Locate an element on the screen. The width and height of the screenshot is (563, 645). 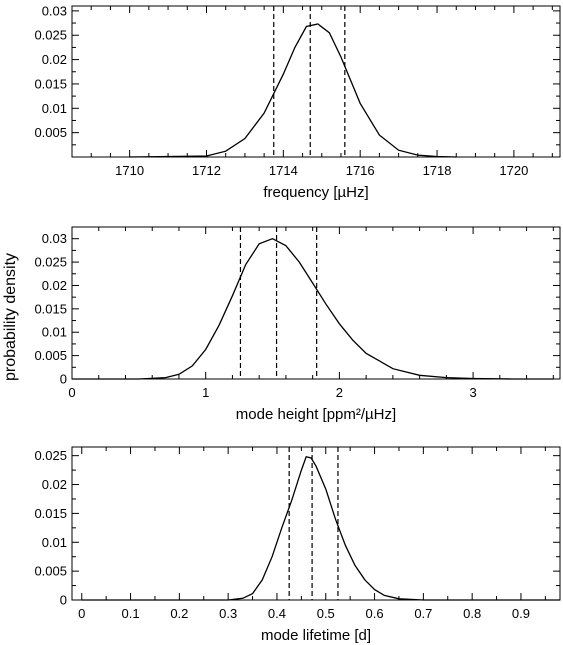
x-axis-label: mode height [ppm²/µHz] is located at coordinates (316, 414).